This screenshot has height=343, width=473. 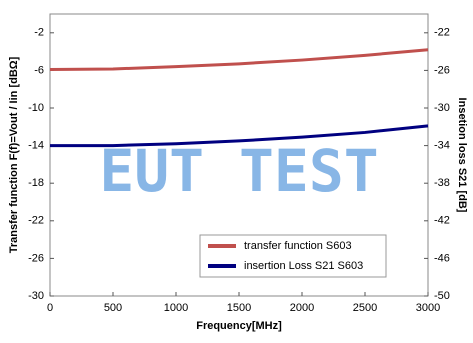 I want to click on y2-tick-label: -22, so click(x=442, y=33).